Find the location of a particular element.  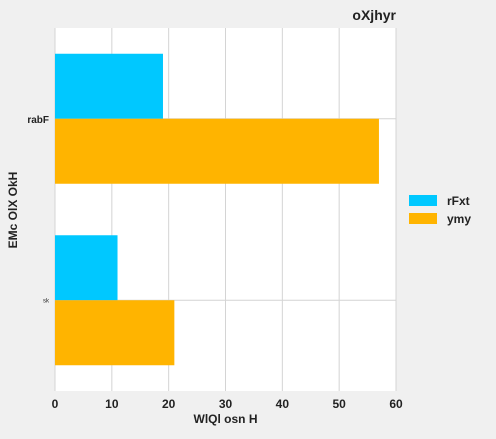

x-axis-label: WlQl osn H is located at coordinates (226, 419).